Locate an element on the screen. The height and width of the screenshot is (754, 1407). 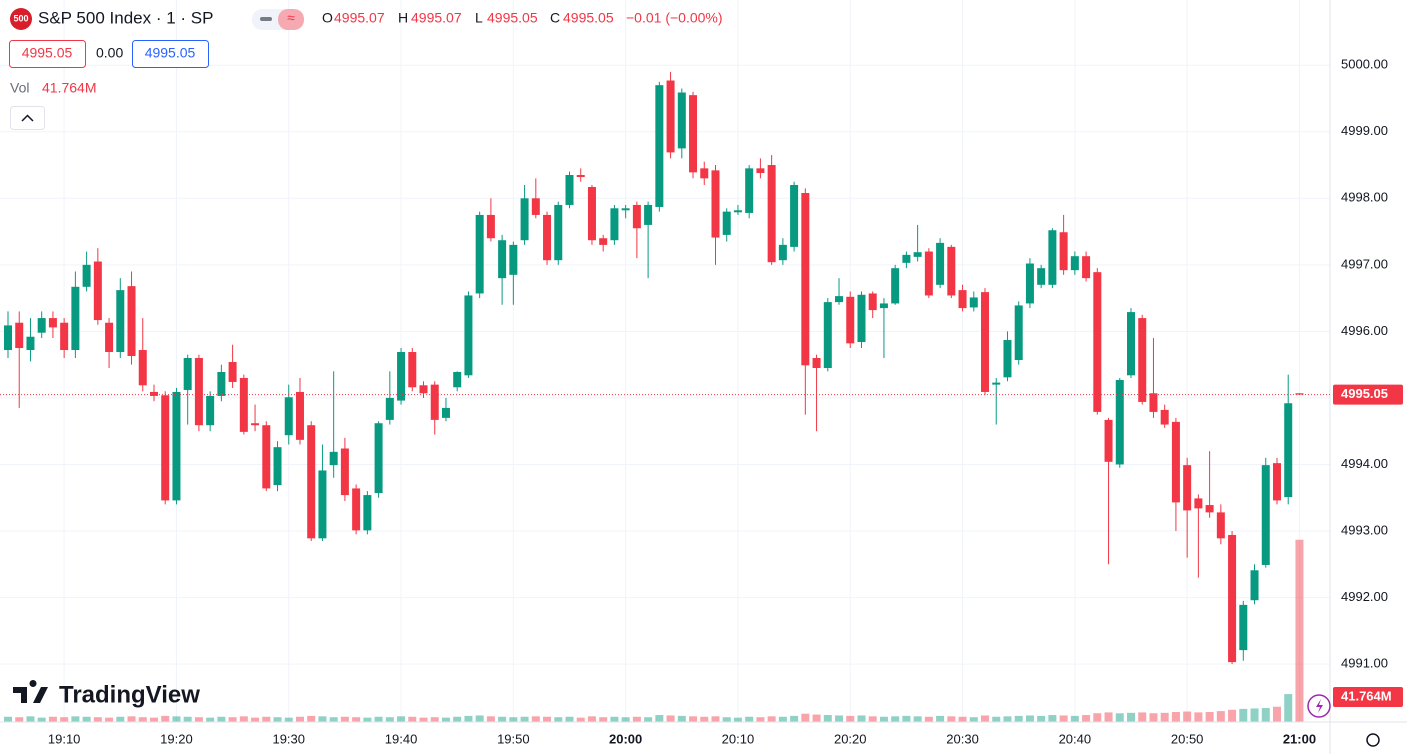
last-price-label: 4995.05 is located at coordinates (1364, 393).